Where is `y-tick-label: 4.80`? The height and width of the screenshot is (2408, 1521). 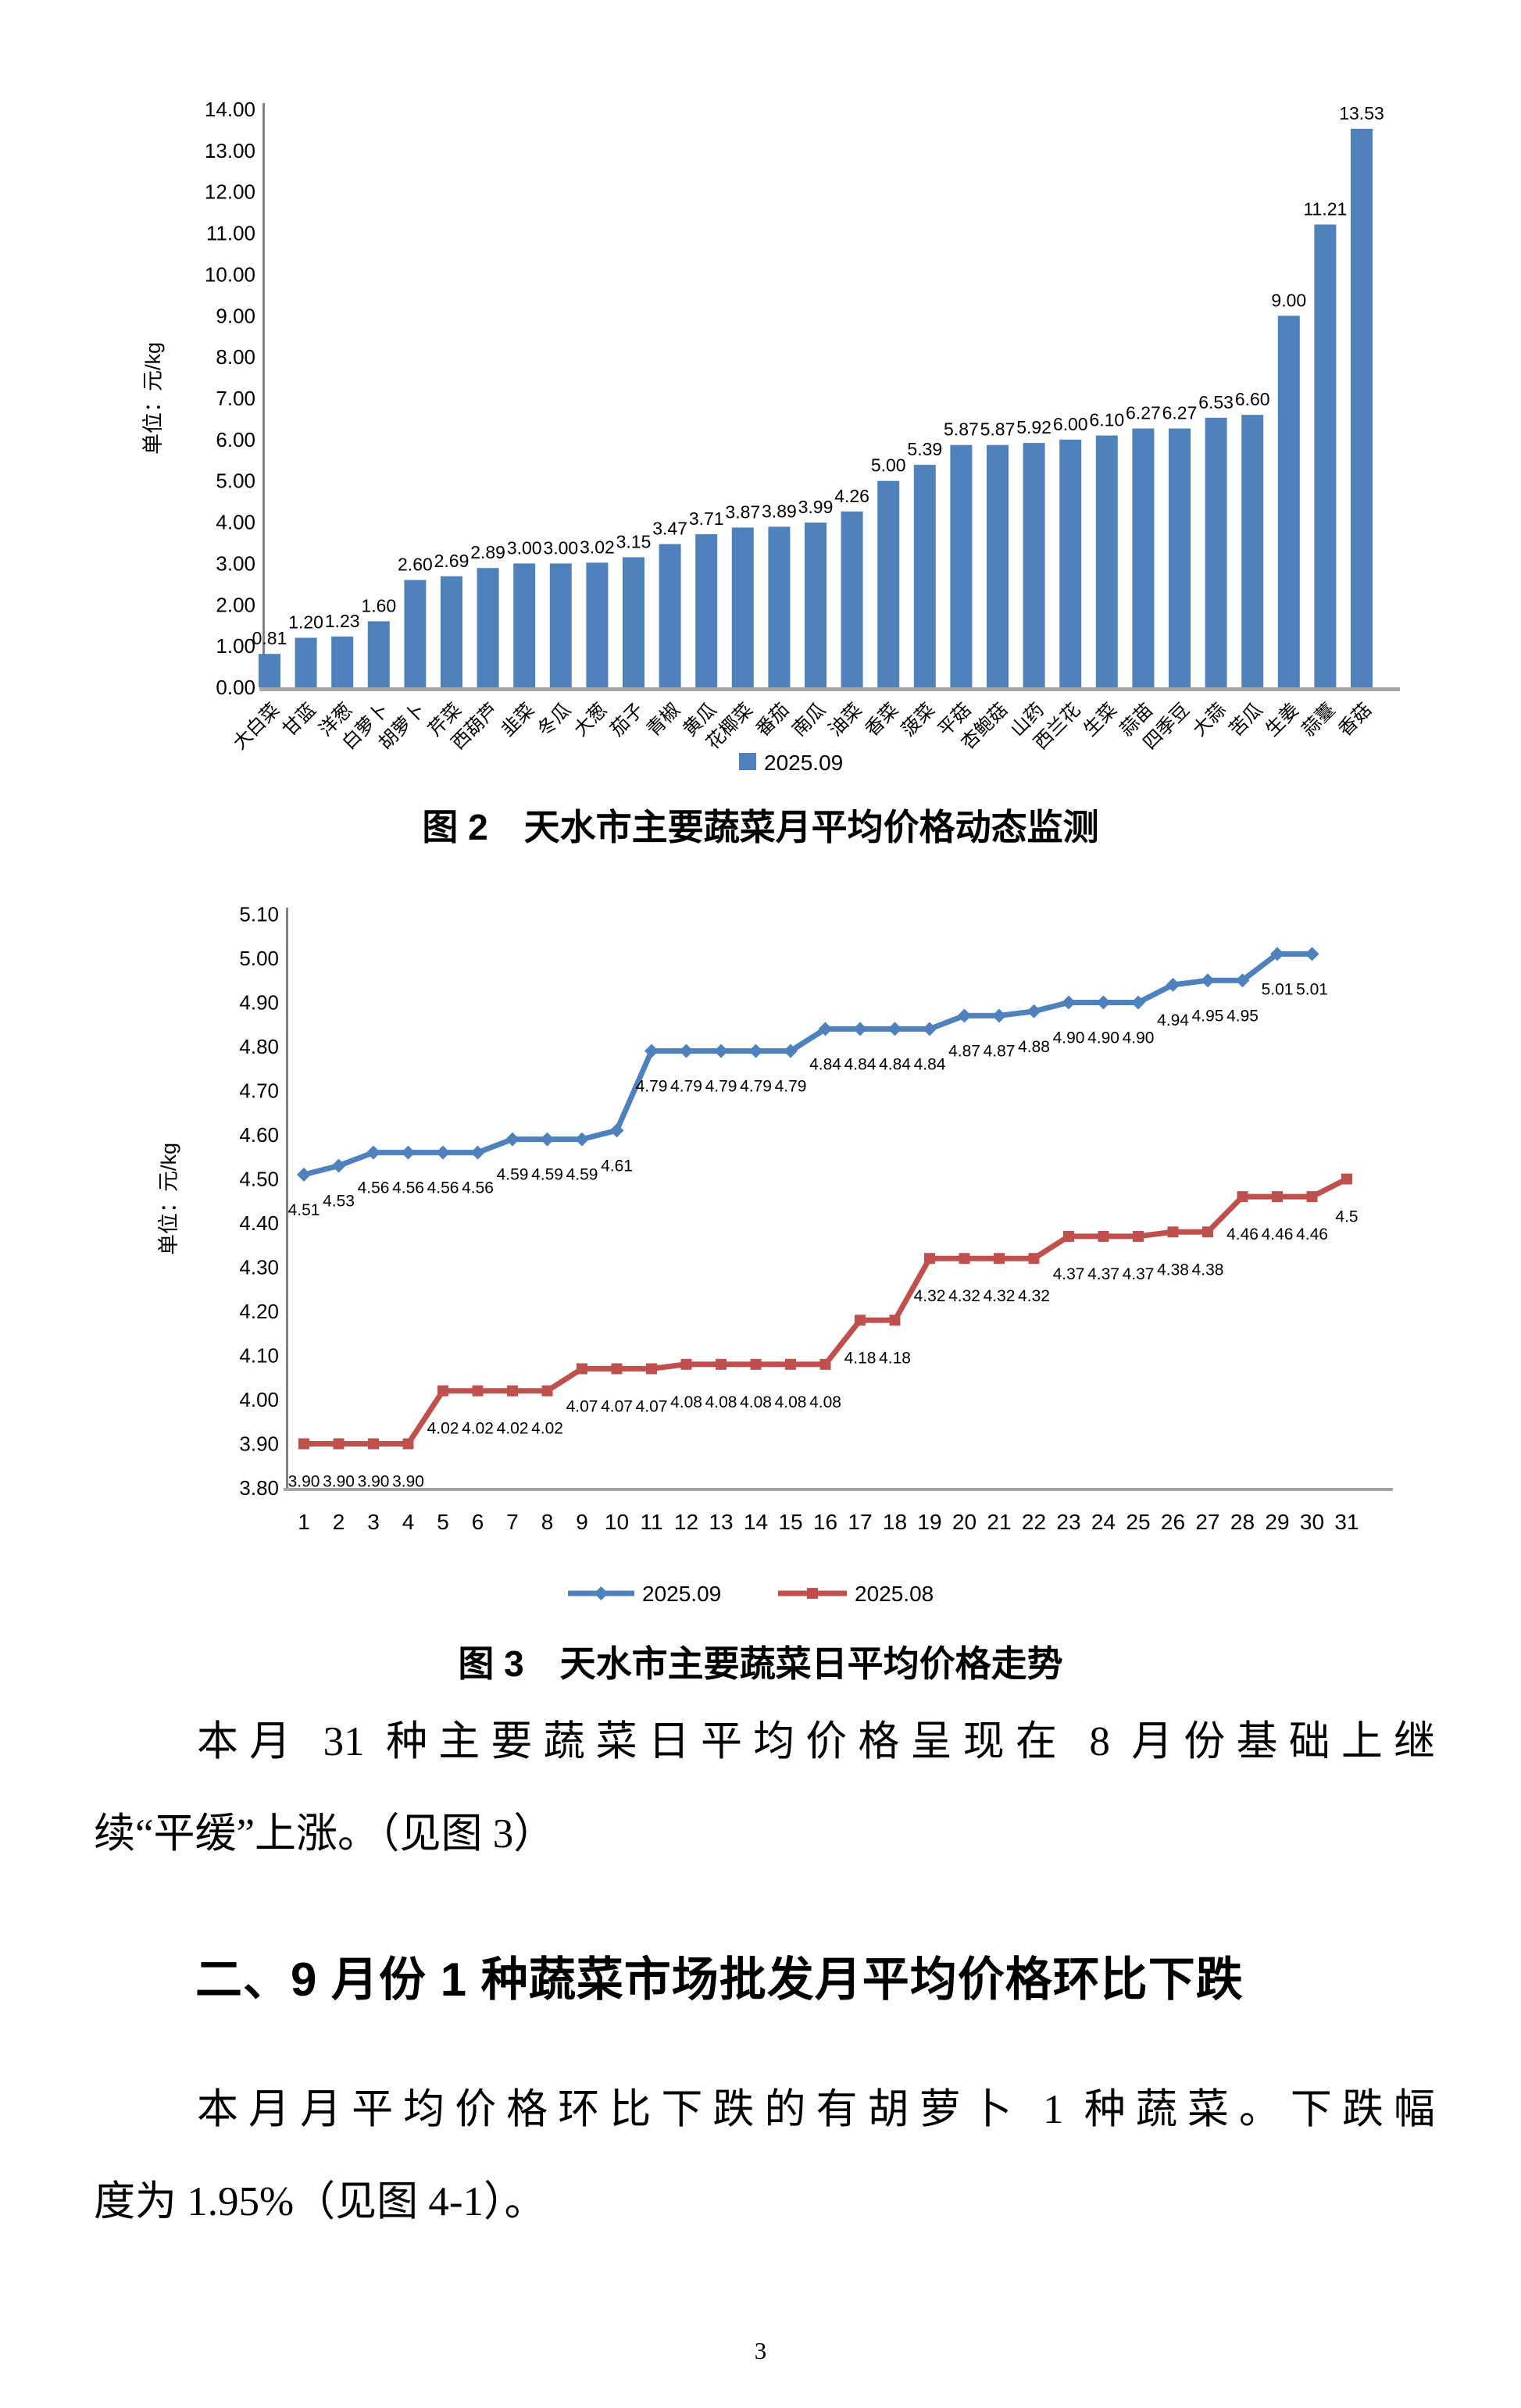
y-tick-label: 4.80 is located at coordinates (259, 1046).